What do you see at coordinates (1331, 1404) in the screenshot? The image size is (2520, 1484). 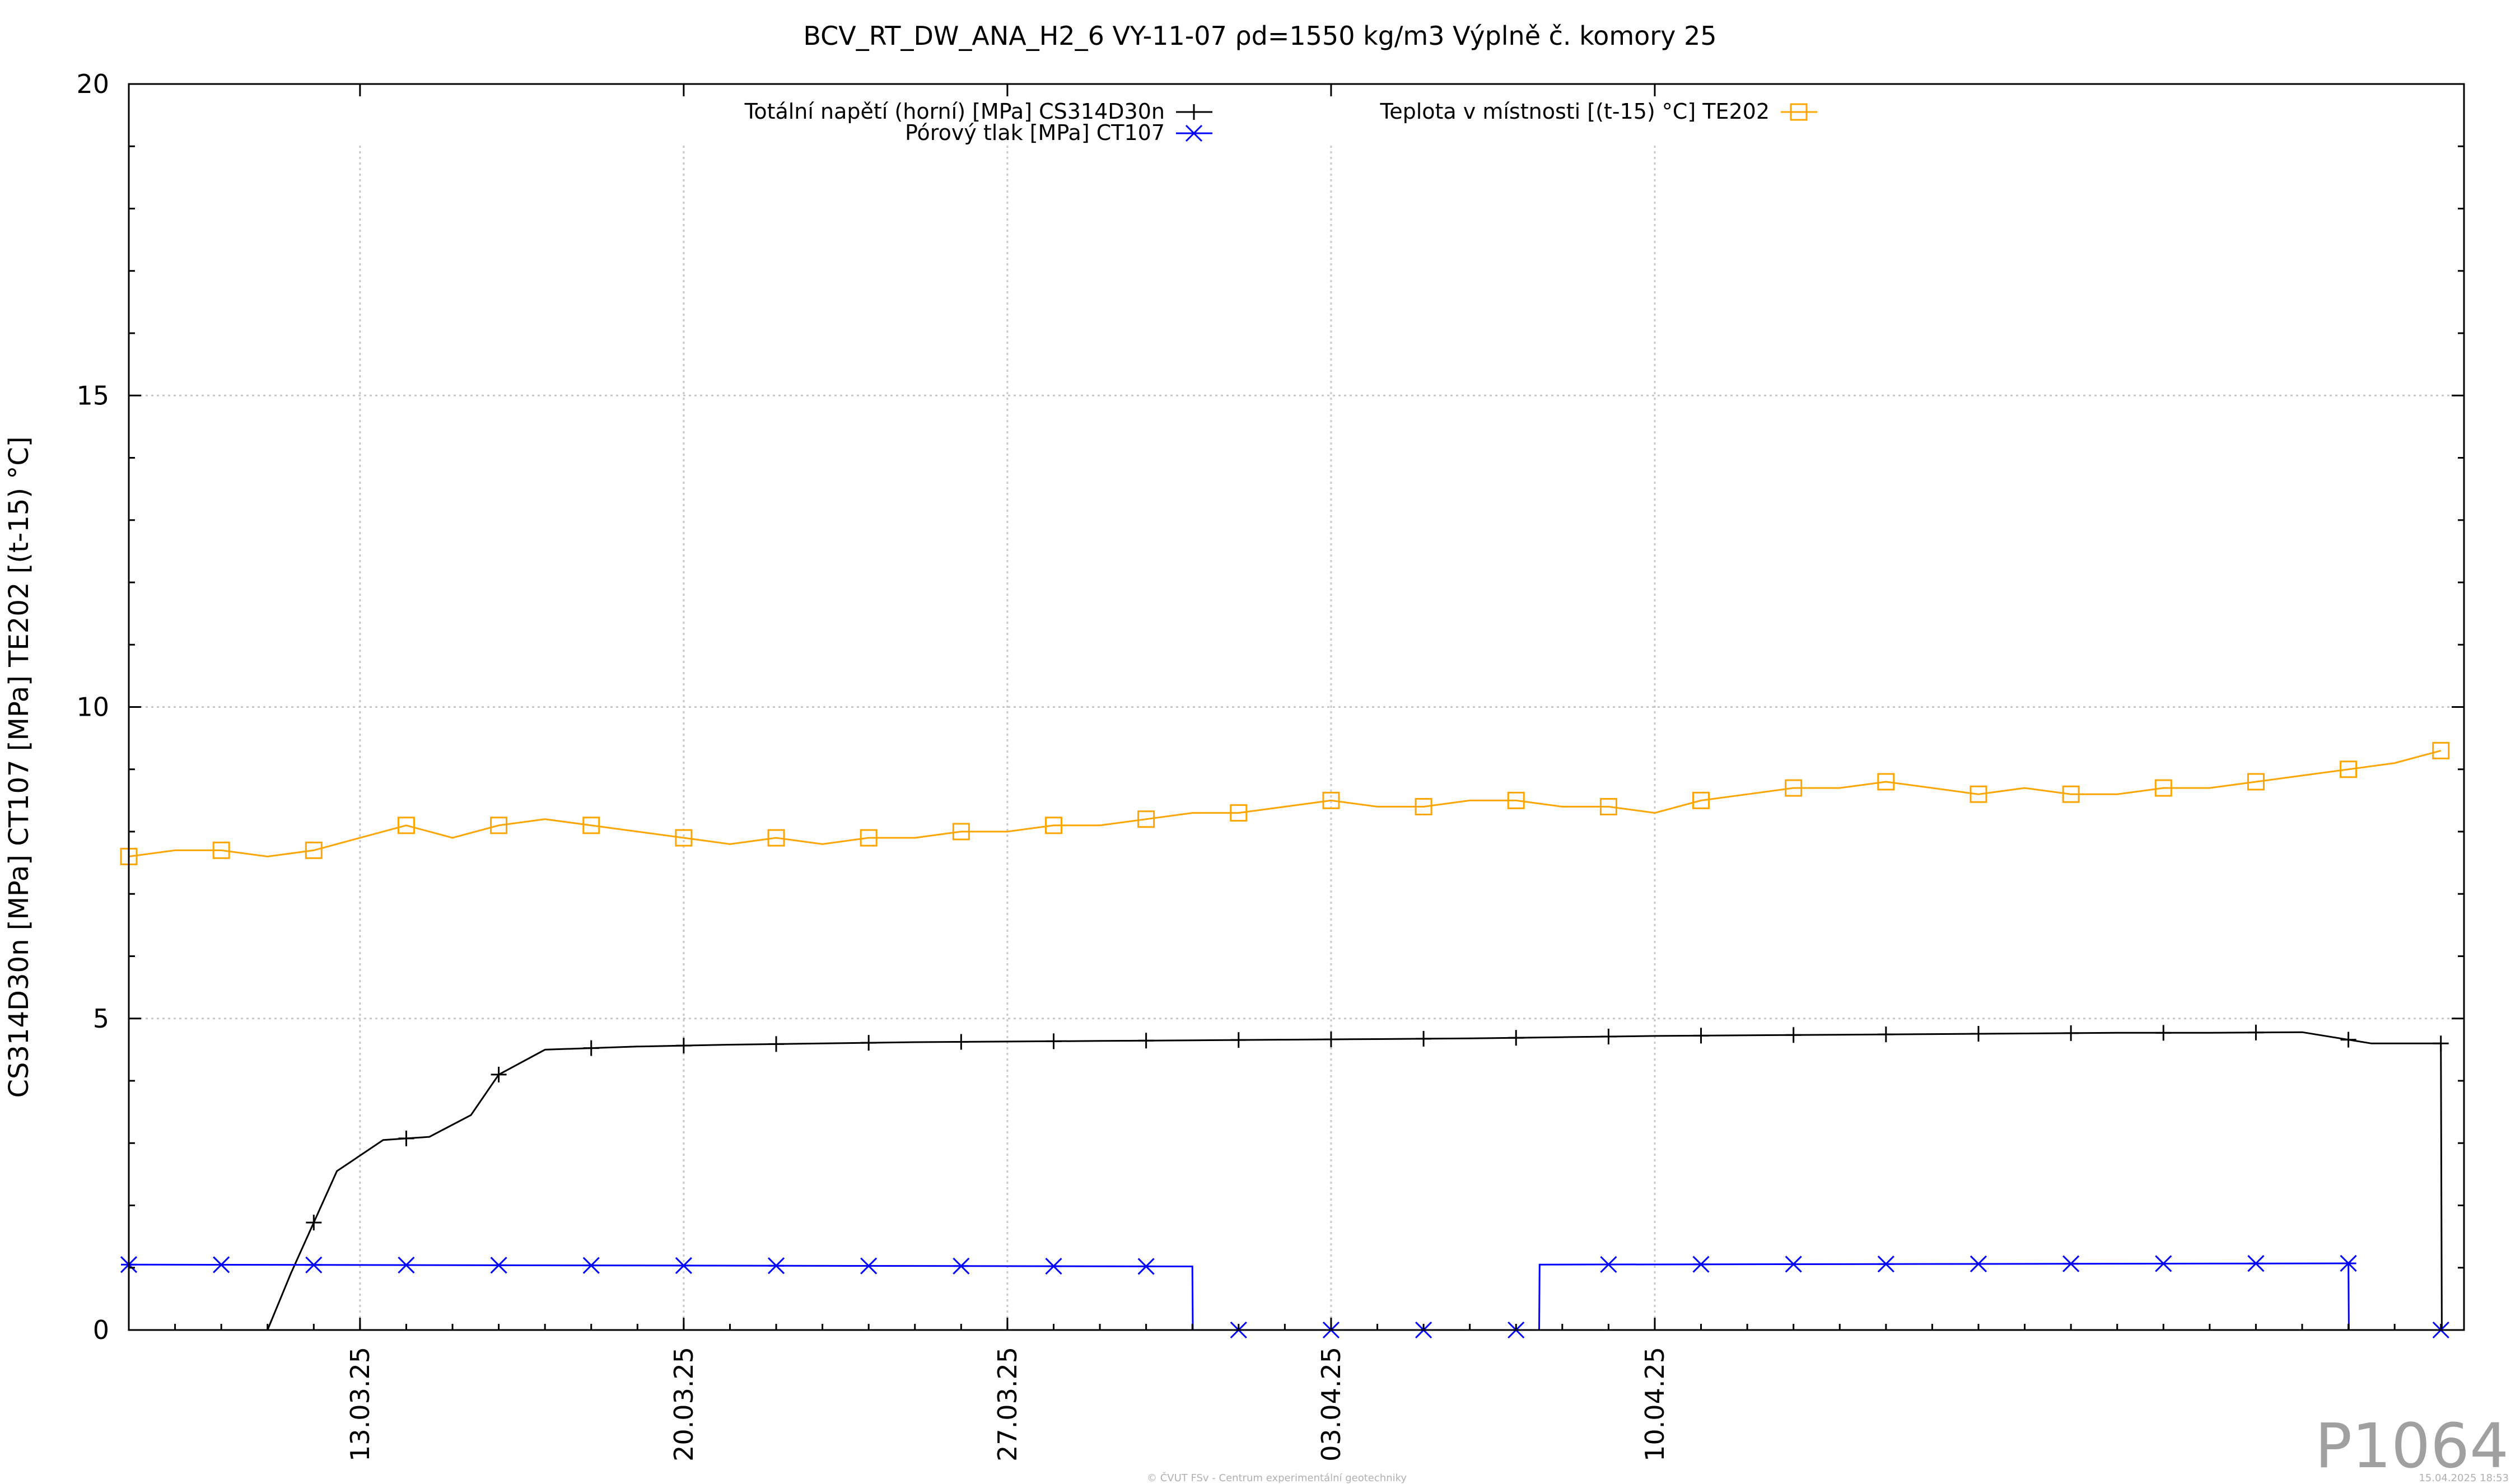 I see `x-tick-label: 03.04.25` at bounding box center [1331, 1404].